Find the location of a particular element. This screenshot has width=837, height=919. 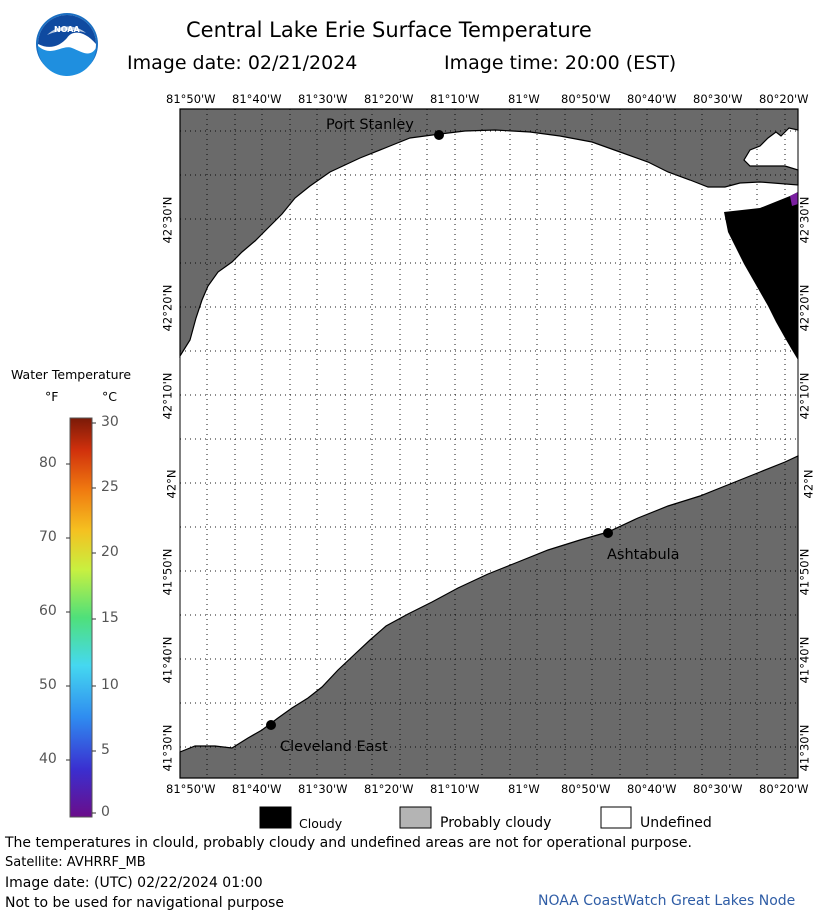

lat-label-left: 42°N is located at coordinates (171, 484).